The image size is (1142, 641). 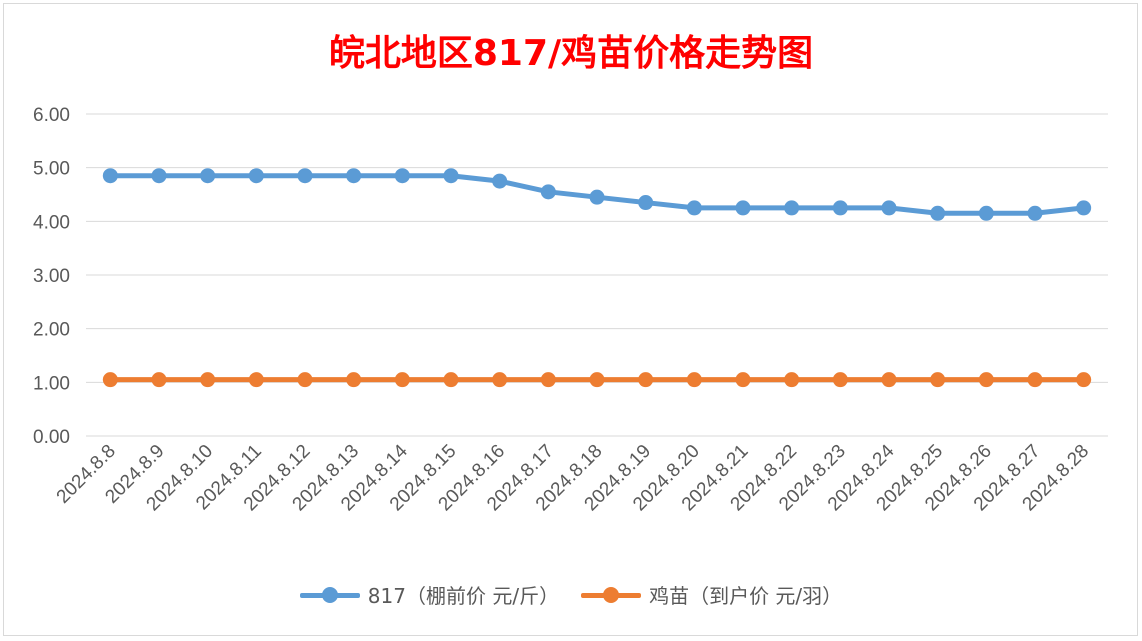 What do you see at coordinates (51, 383) in the screenshot?
I see `y-tick-label: 1.00` at bounding box center [51, 383].